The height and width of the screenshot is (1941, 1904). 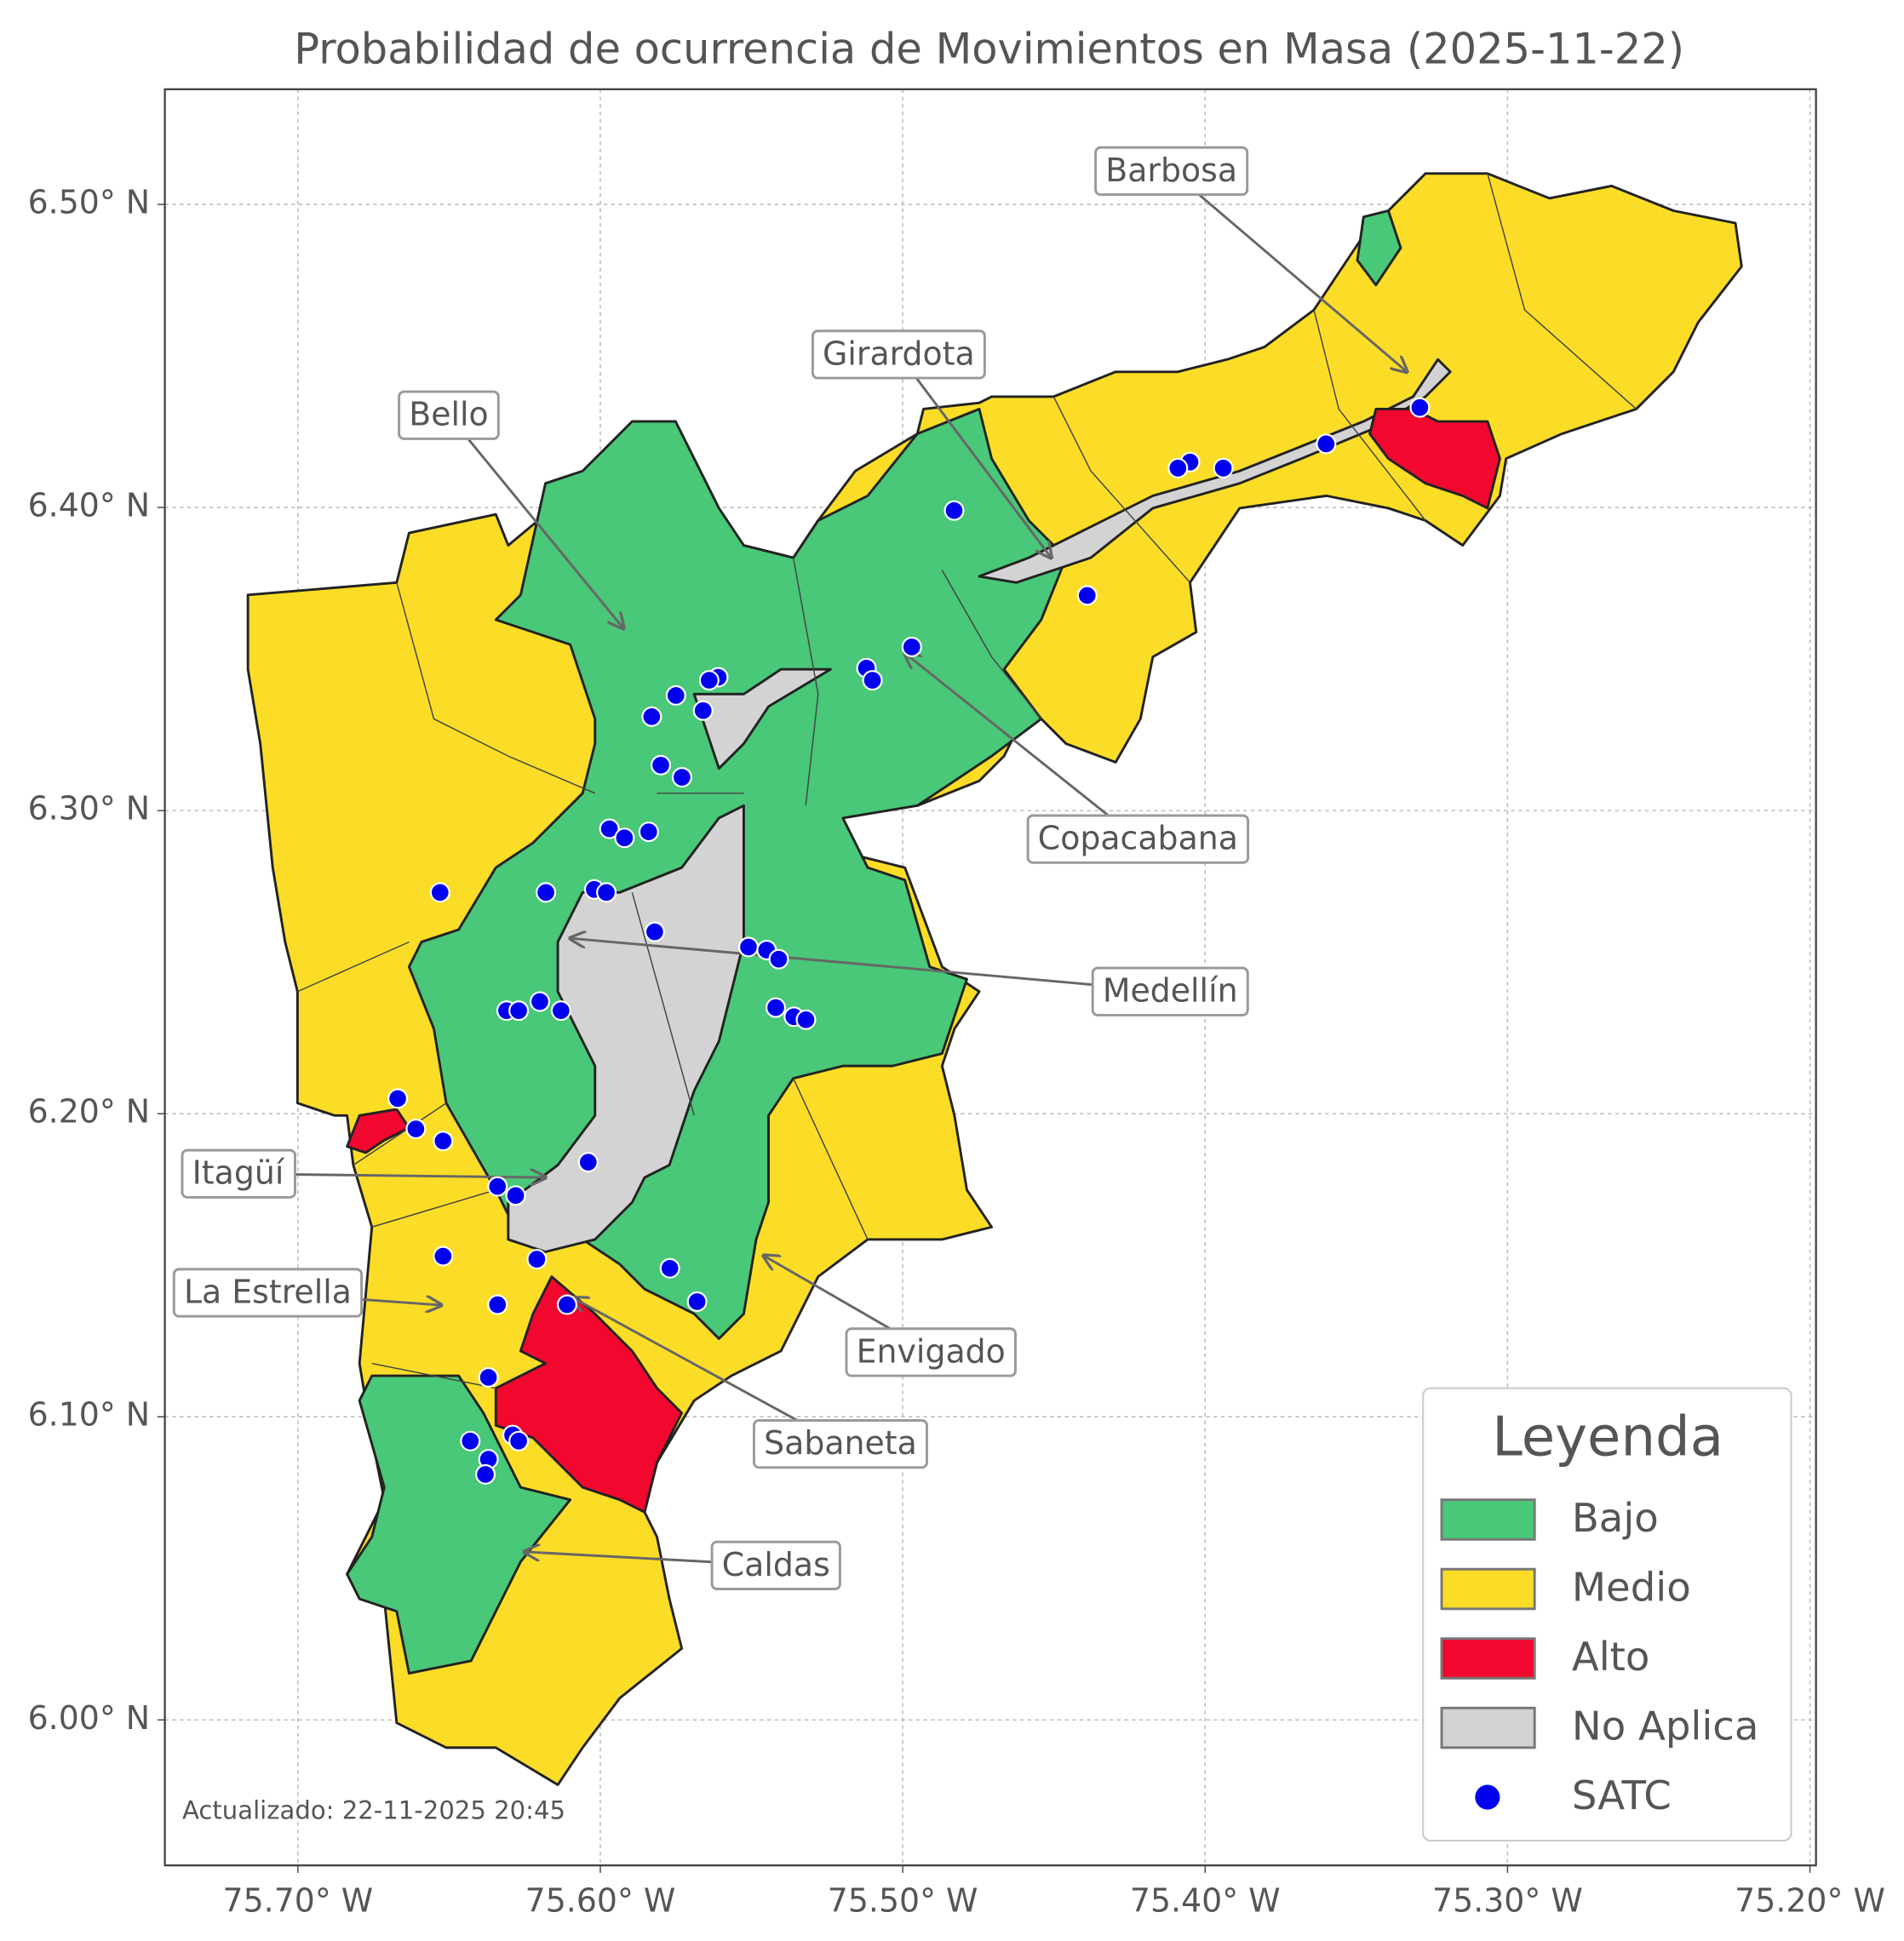 I want to click on annotation: La Estrella, so click(x=307, y=1293).